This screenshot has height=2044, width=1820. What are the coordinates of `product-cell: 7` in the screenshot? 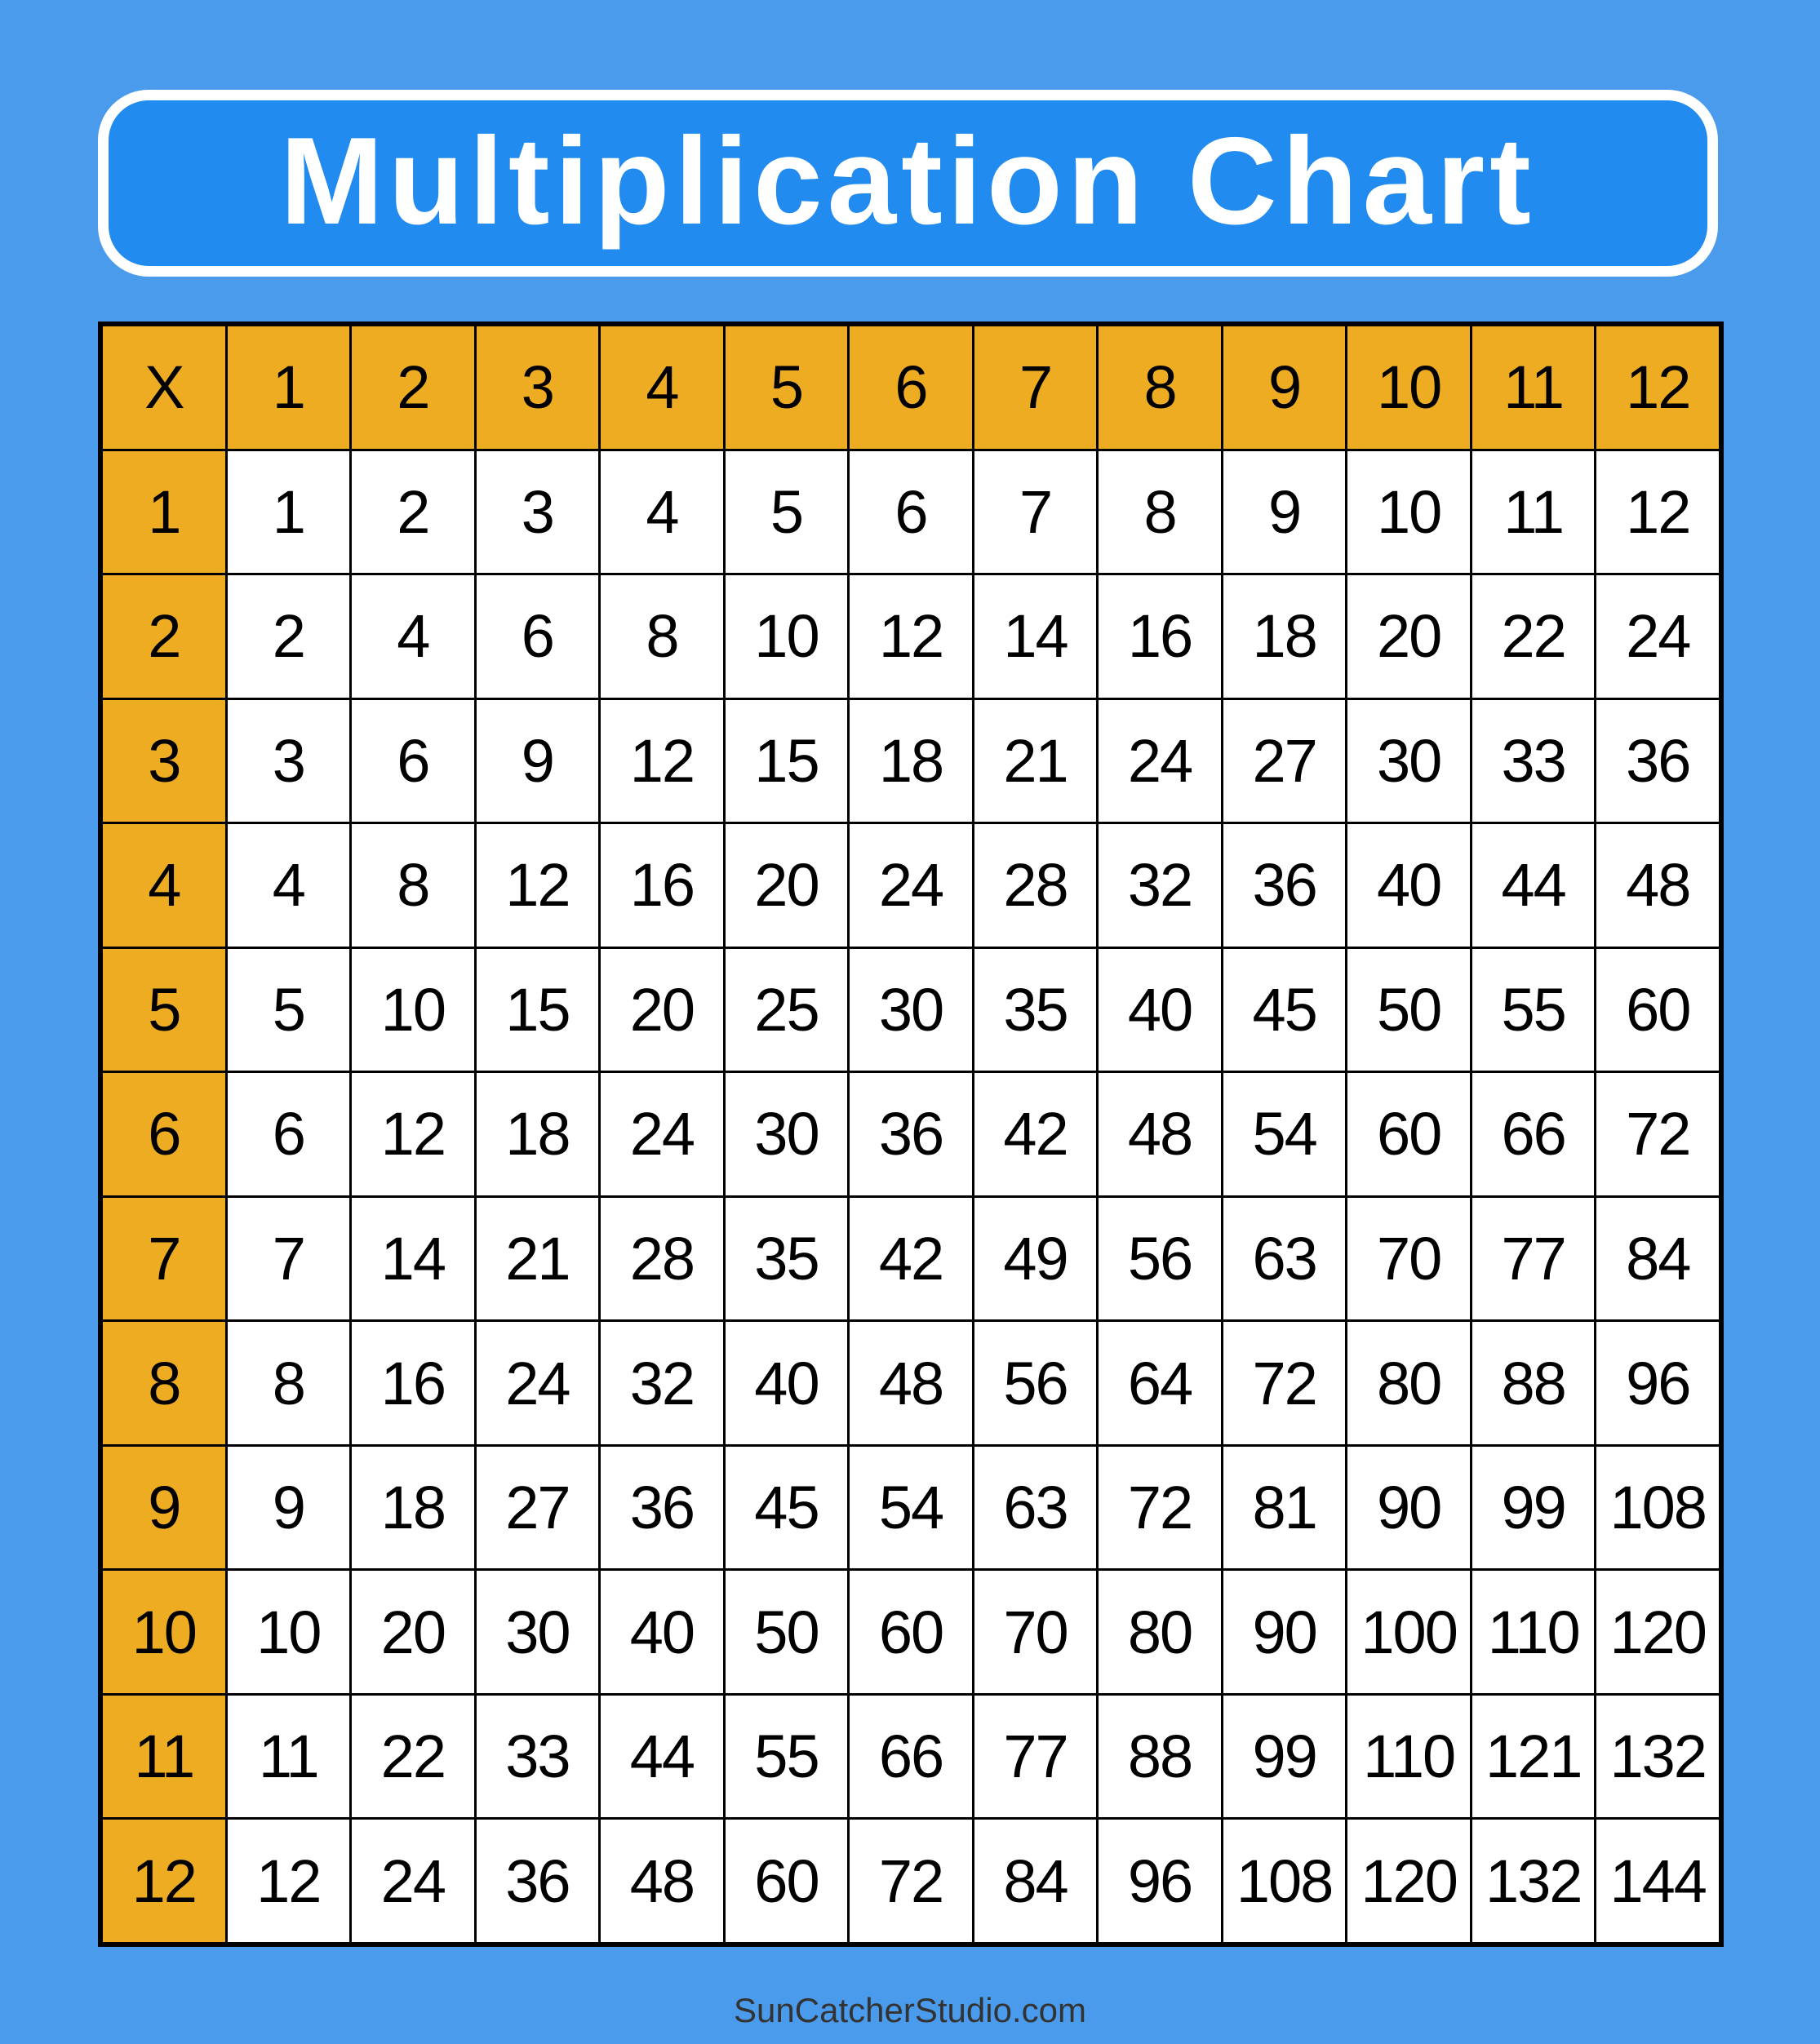 It's located at (288, 1258).